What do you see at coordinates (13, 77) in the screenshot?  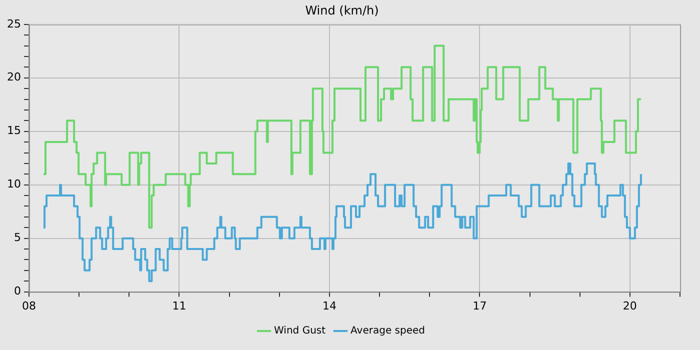 I see `y-tick-label: 20` at bounding box center [13, 77].